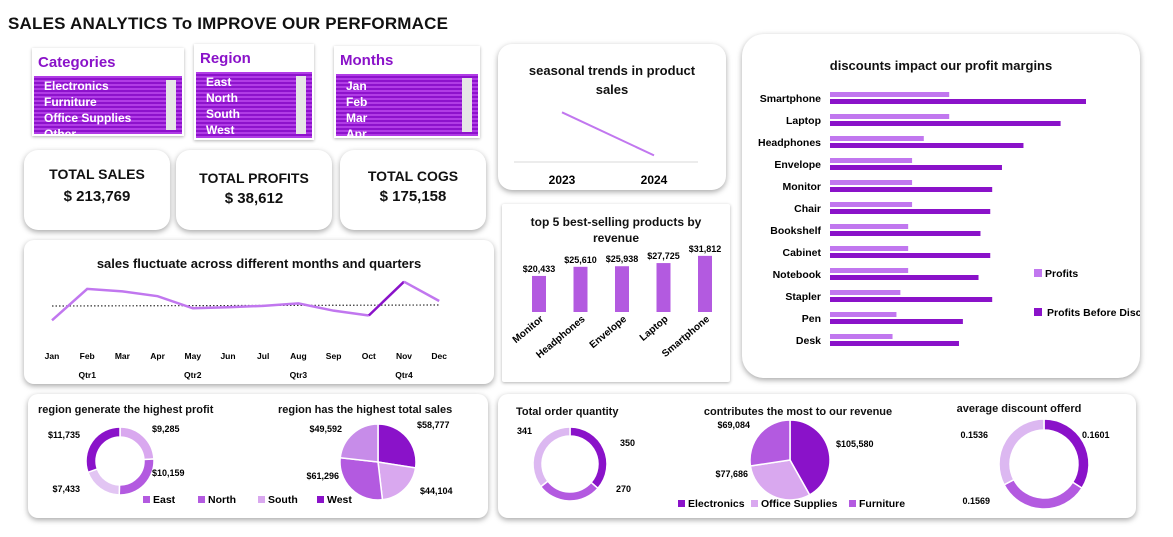 This screenshot has height=537, width=1173. What do you see at coordinates (567, 412) in the screenshot?
I see `order-quantity-title: Total order quantity` at bounding box center [567, 412].